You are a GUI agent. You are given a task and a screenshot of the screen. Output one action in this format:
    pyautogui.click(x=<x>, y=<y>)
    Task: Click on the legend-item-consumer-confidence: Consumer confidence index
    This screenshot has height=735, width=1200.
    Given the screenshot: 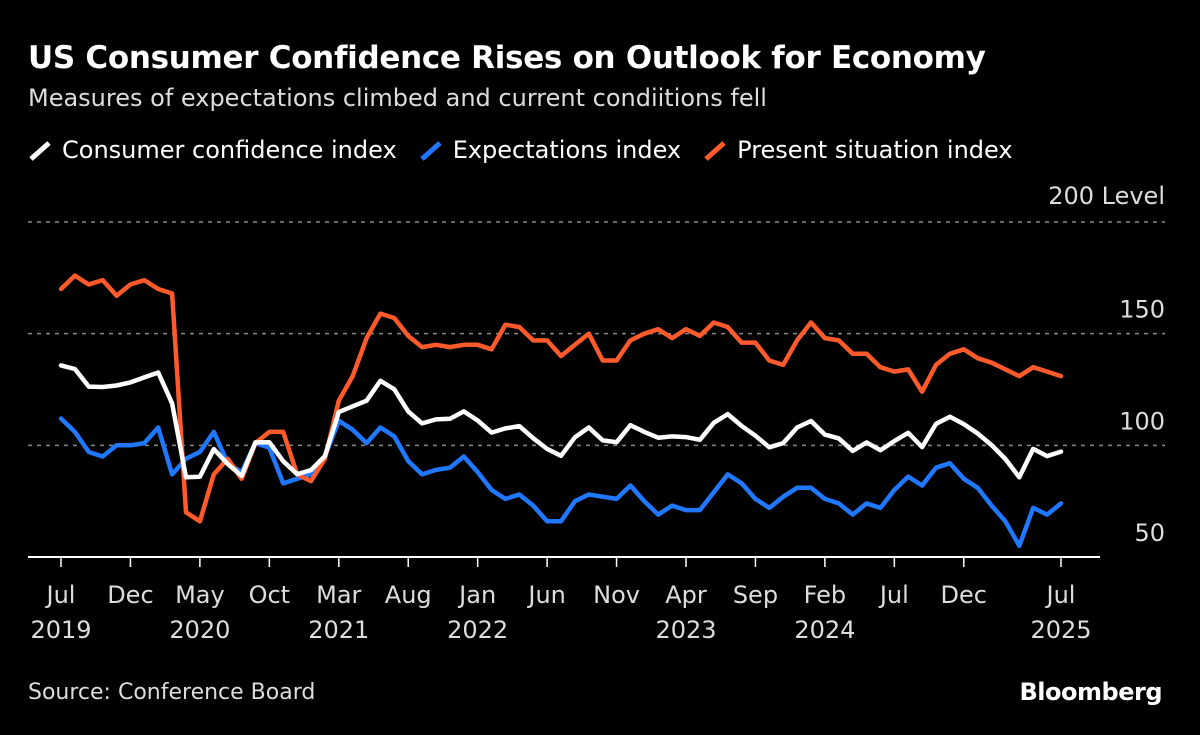 What is the action you would take?
    pyautogui.click(x=212, y=150)
    